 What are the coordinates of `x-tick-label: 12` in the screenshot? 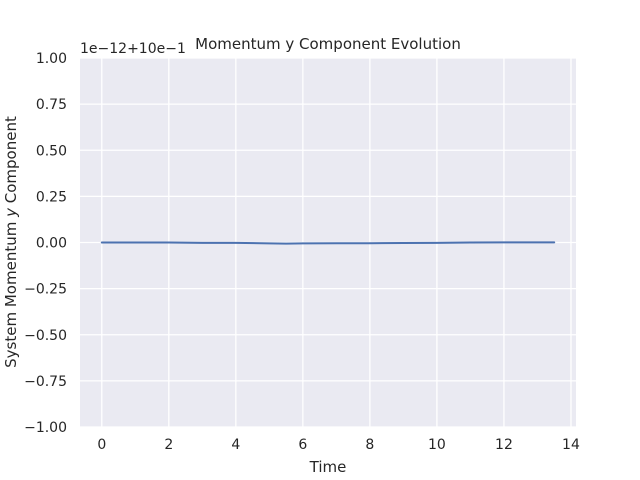 It's located at (504, 445).